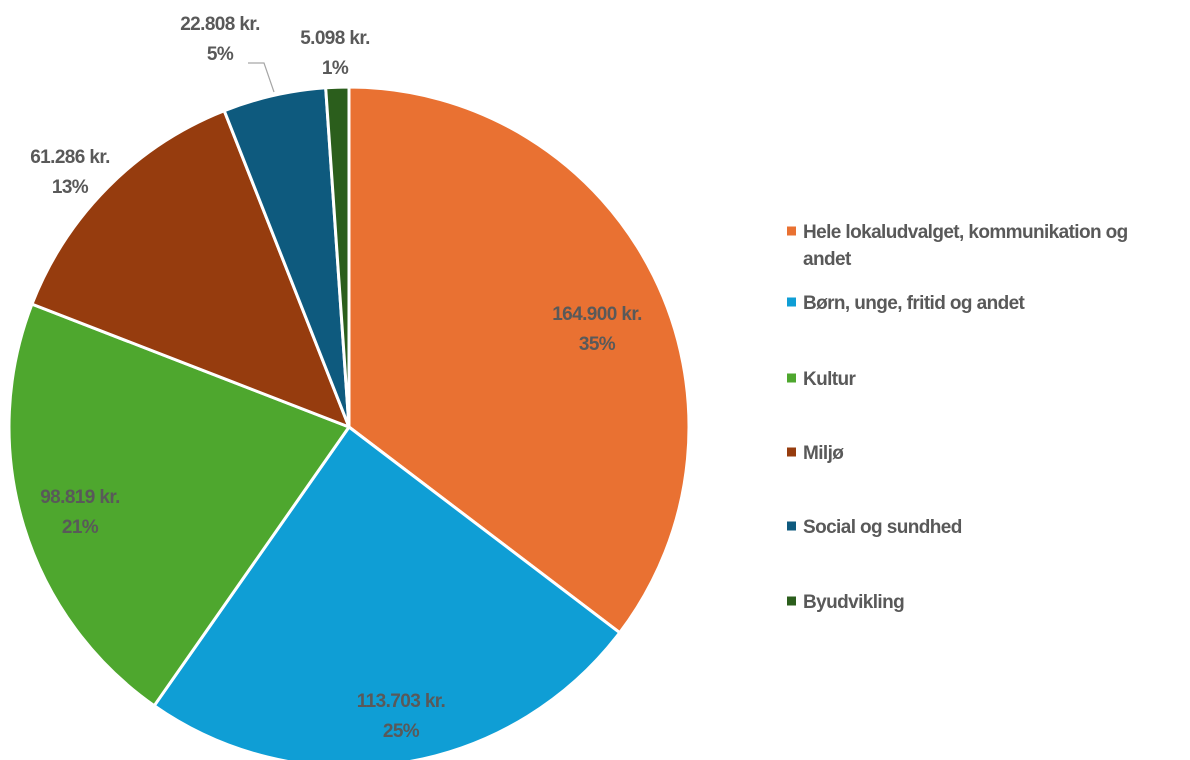 This screenshot has height=760, width=1190. Describe the element at coordinates (335, 38) in the screenshot. I see `data-label-value: 5.098 kr.` at that location.